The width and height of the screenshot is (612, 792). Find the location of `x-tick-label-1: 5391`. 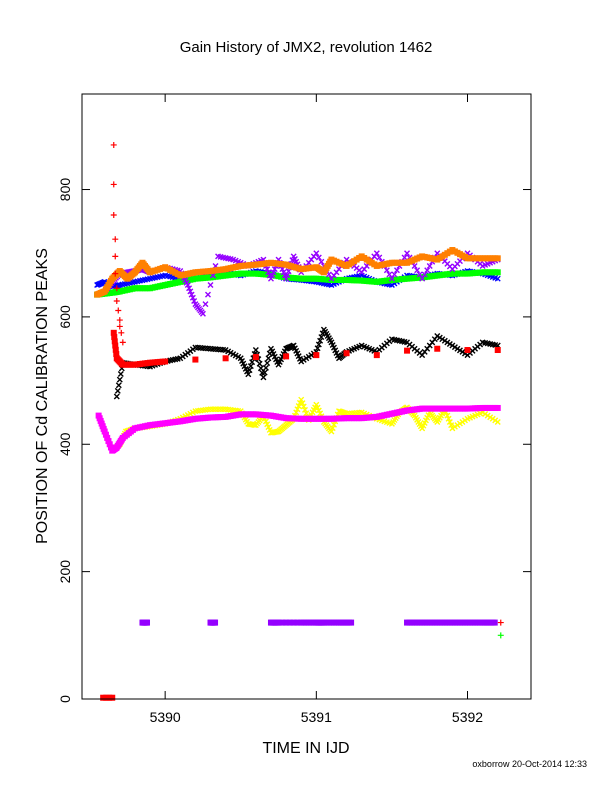

x-tick-label-1: 5391 is located at coordinates (316, 717).